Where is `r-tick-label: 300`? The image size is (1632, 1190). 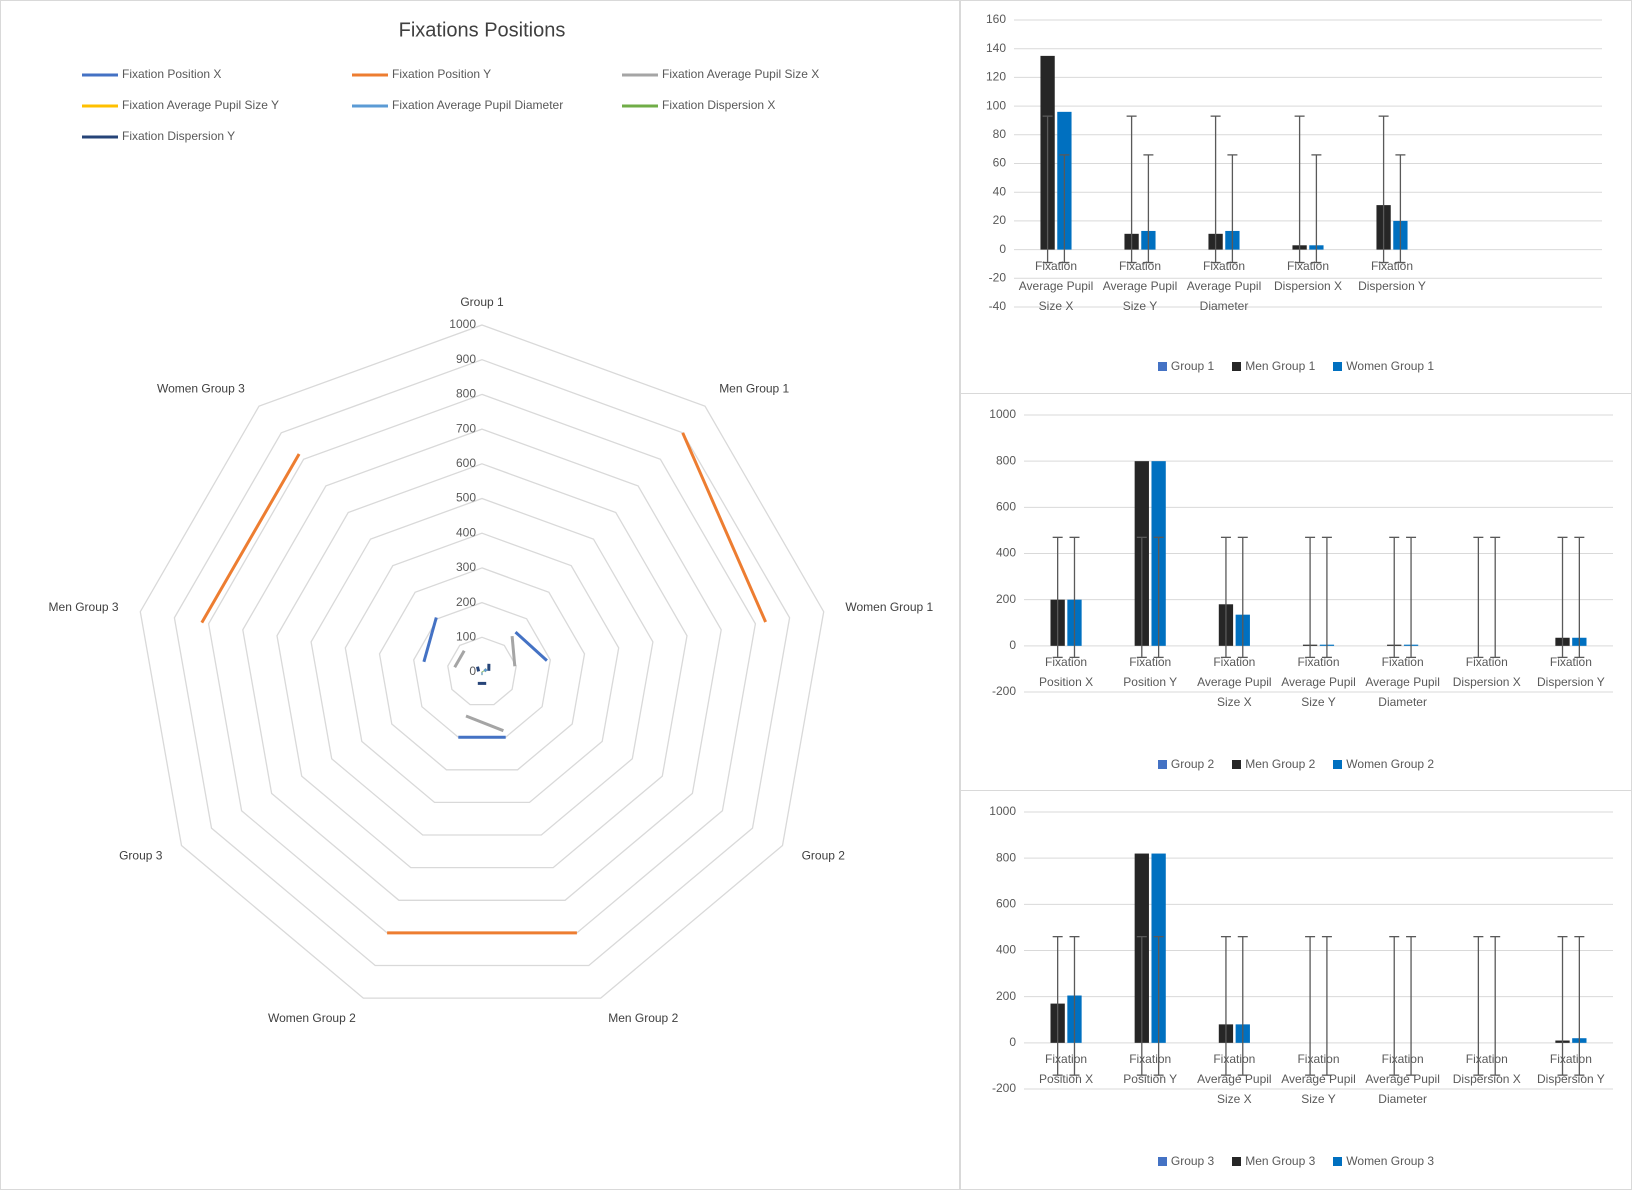 r-tick-label: 300 is located at coordinates (466, 567).